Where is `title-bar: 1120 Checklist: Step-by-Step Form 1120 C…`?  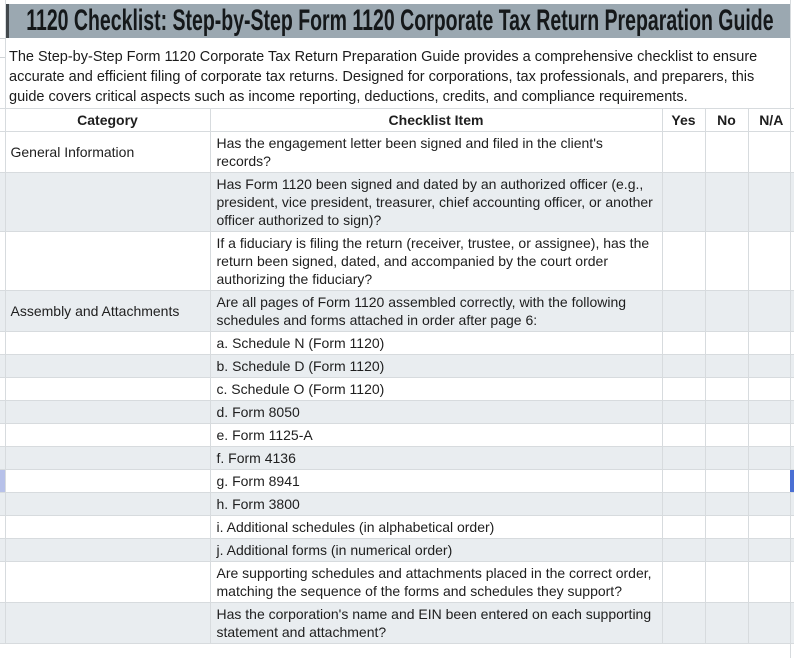
title-bar: 1120 Checklist: Step-by-Step Form 1120 C… is located at coordinates (398, 21).